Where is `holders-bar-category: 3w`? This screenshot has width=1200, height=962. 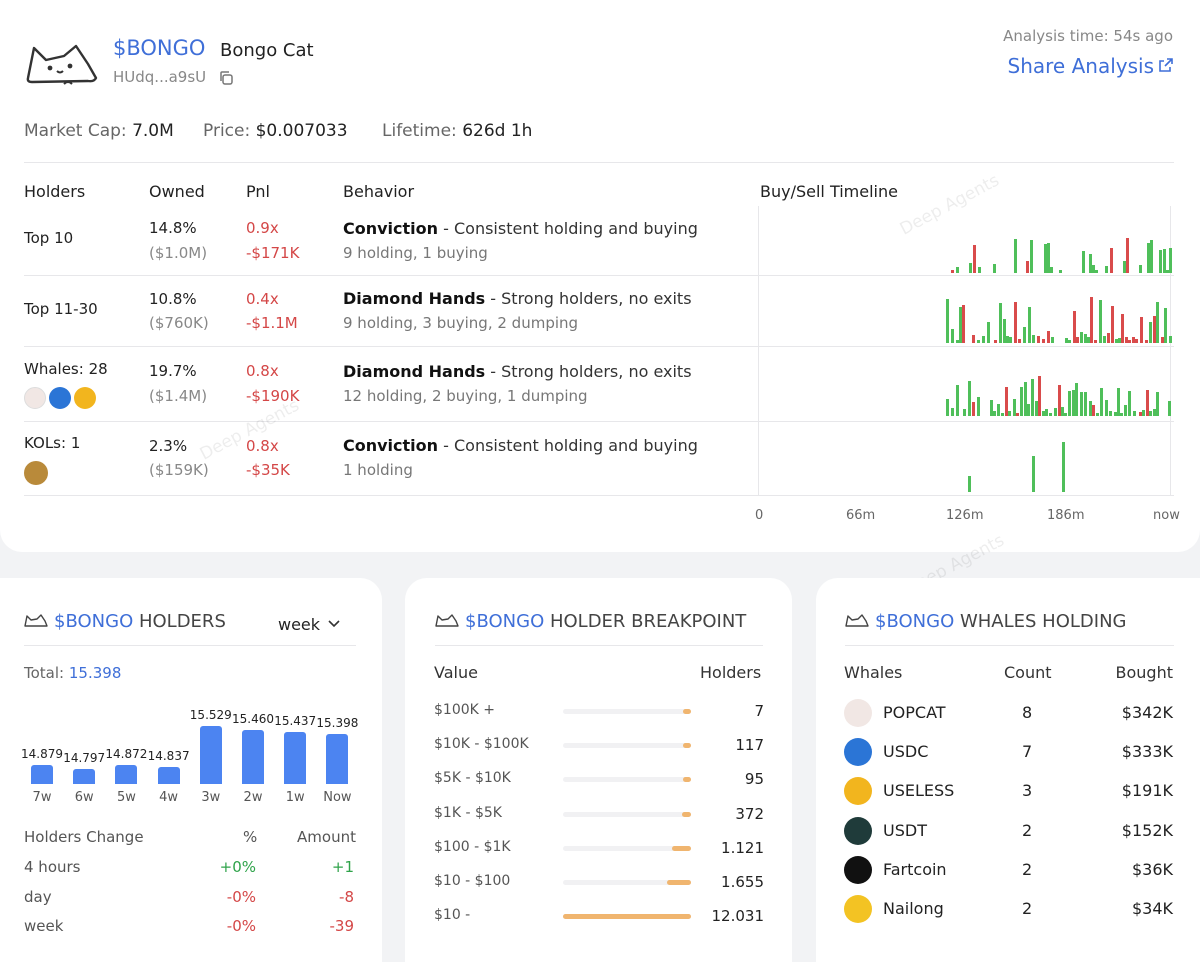 holders-bar-category: 3w is located at coordinates (211, 797).